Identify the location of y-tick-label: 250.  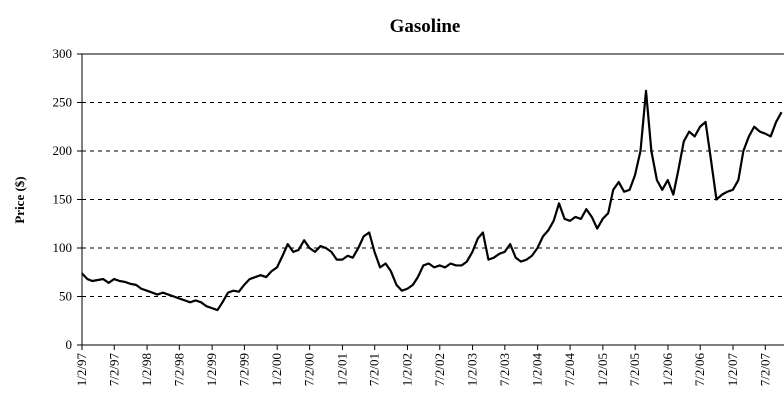
(63, 102).